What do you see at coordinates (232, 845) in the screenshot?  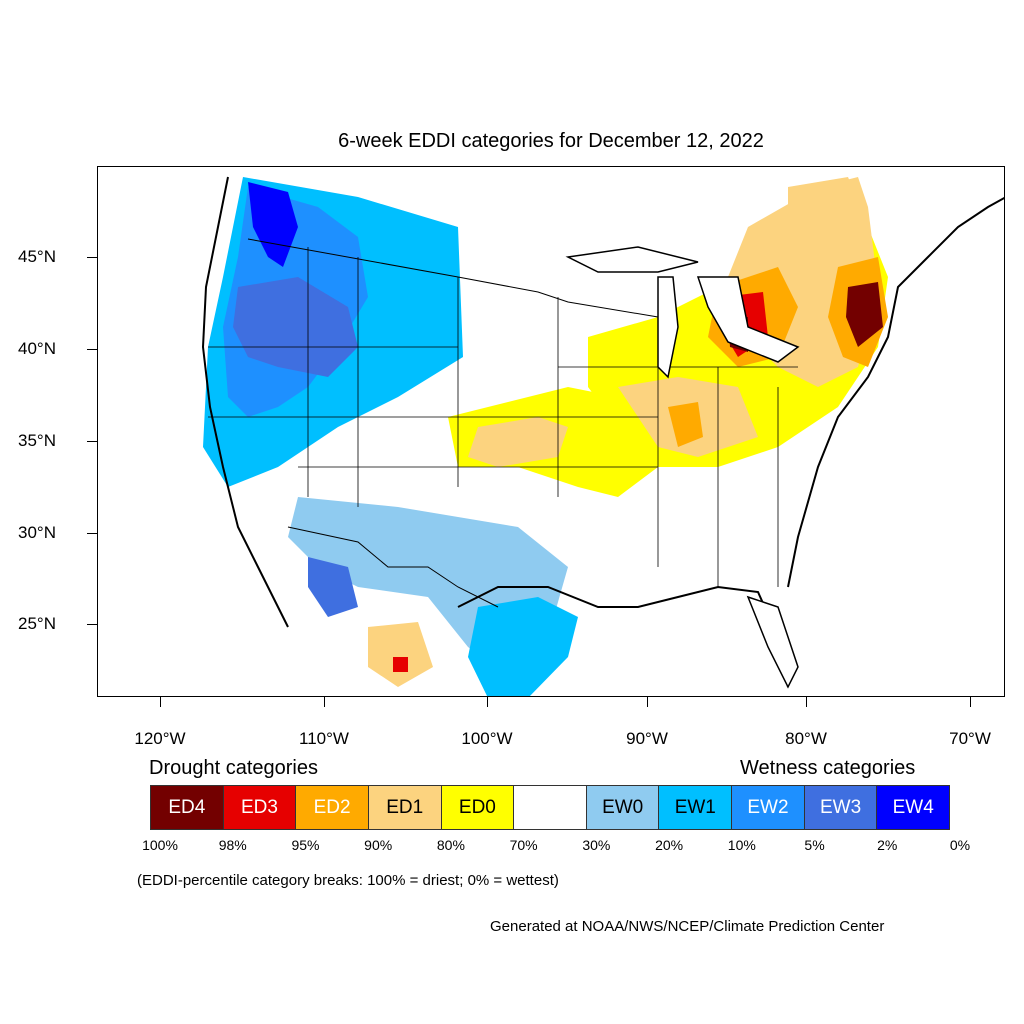 I see `legend-break-label: 98%` at bounding box center [232, 845].